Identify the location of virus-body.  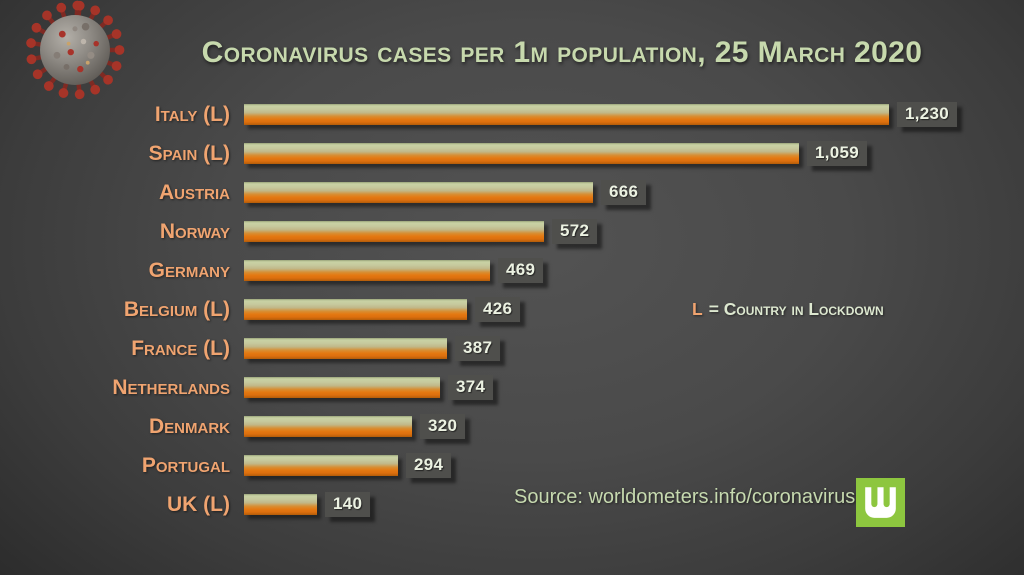
(75, 50).